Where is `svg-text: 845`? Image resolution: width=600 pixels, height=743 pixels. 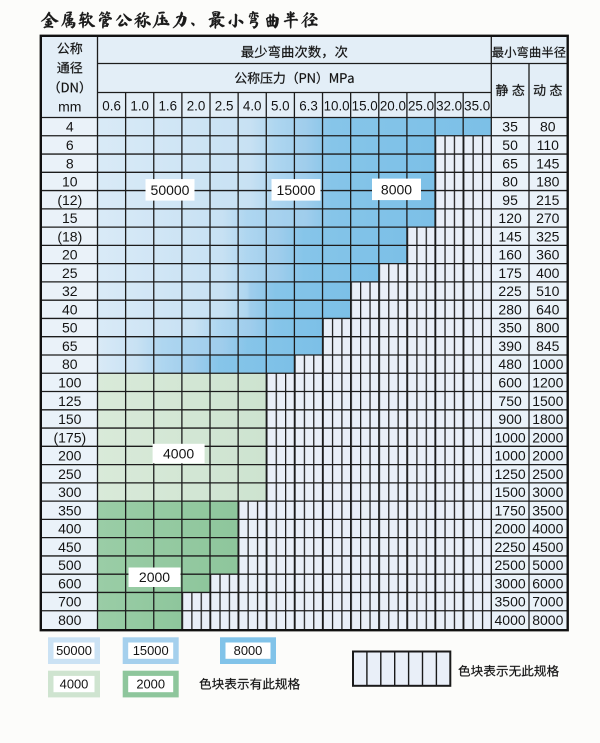
svg-text: 845 is located at coordinates (548, 346).